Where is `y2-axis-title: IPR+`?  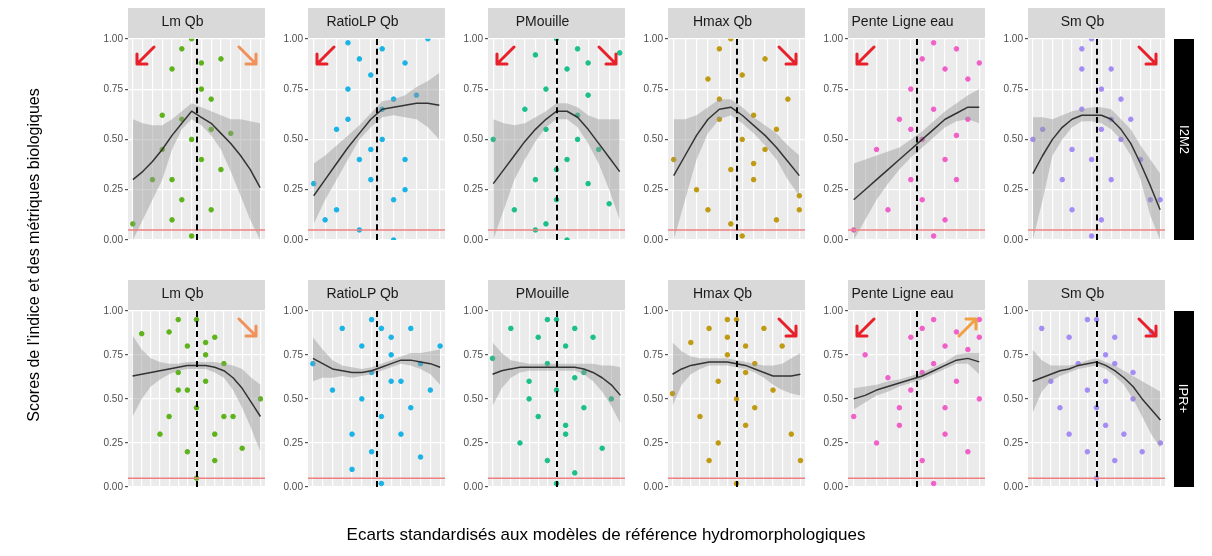 y2-axis-title: IPR+ is located at coordinates (1184, 399).